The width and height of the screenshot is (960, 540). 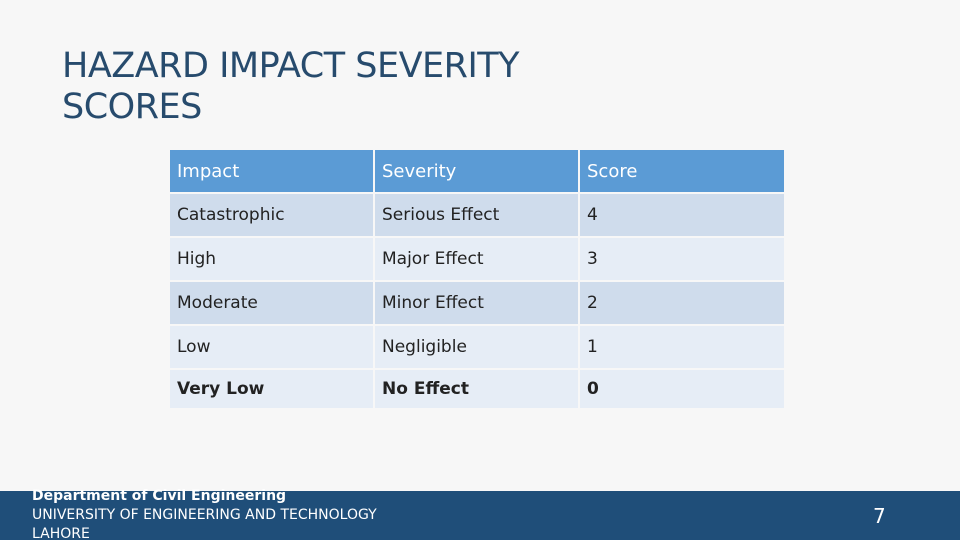 What do you see at coordinates (271, 347) in the screenshot?
I see `cell-impact: Low` at bounding box center [271, 347].